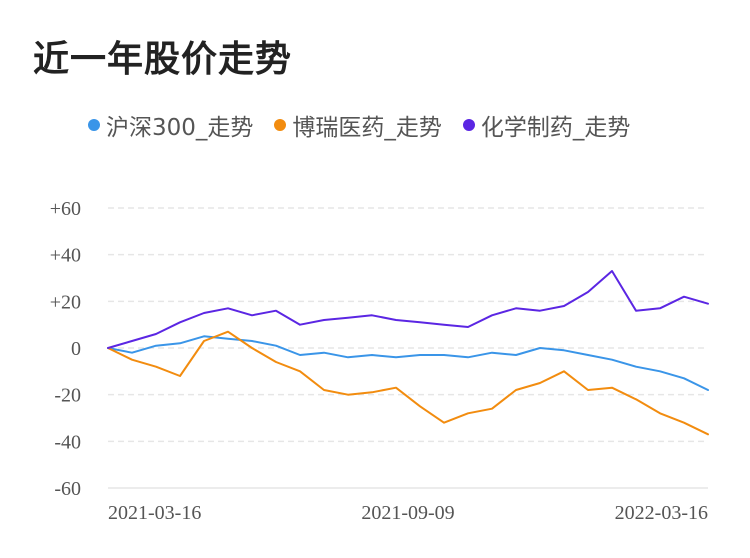  Describe the element at coordinates (661, 513) in the screenshot. I see `x-tick-label: 2022-03-16` at that location.